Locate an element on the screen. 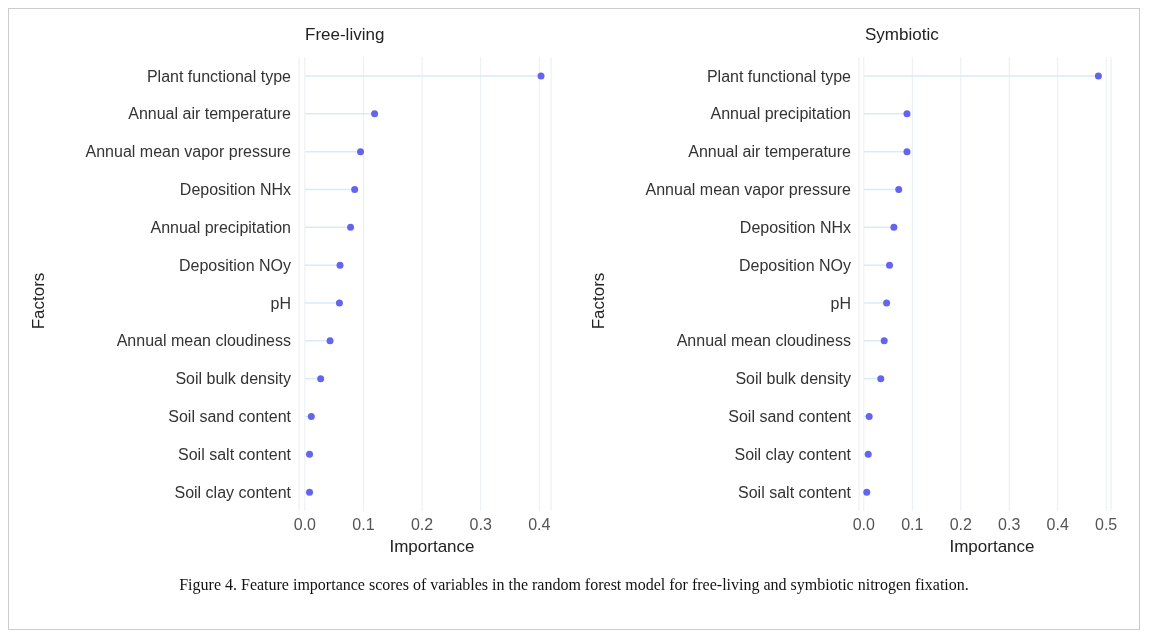 The width and height of the screenshot is (1152, 643). chart-title: Free-living is located at coordinates (345, 35).